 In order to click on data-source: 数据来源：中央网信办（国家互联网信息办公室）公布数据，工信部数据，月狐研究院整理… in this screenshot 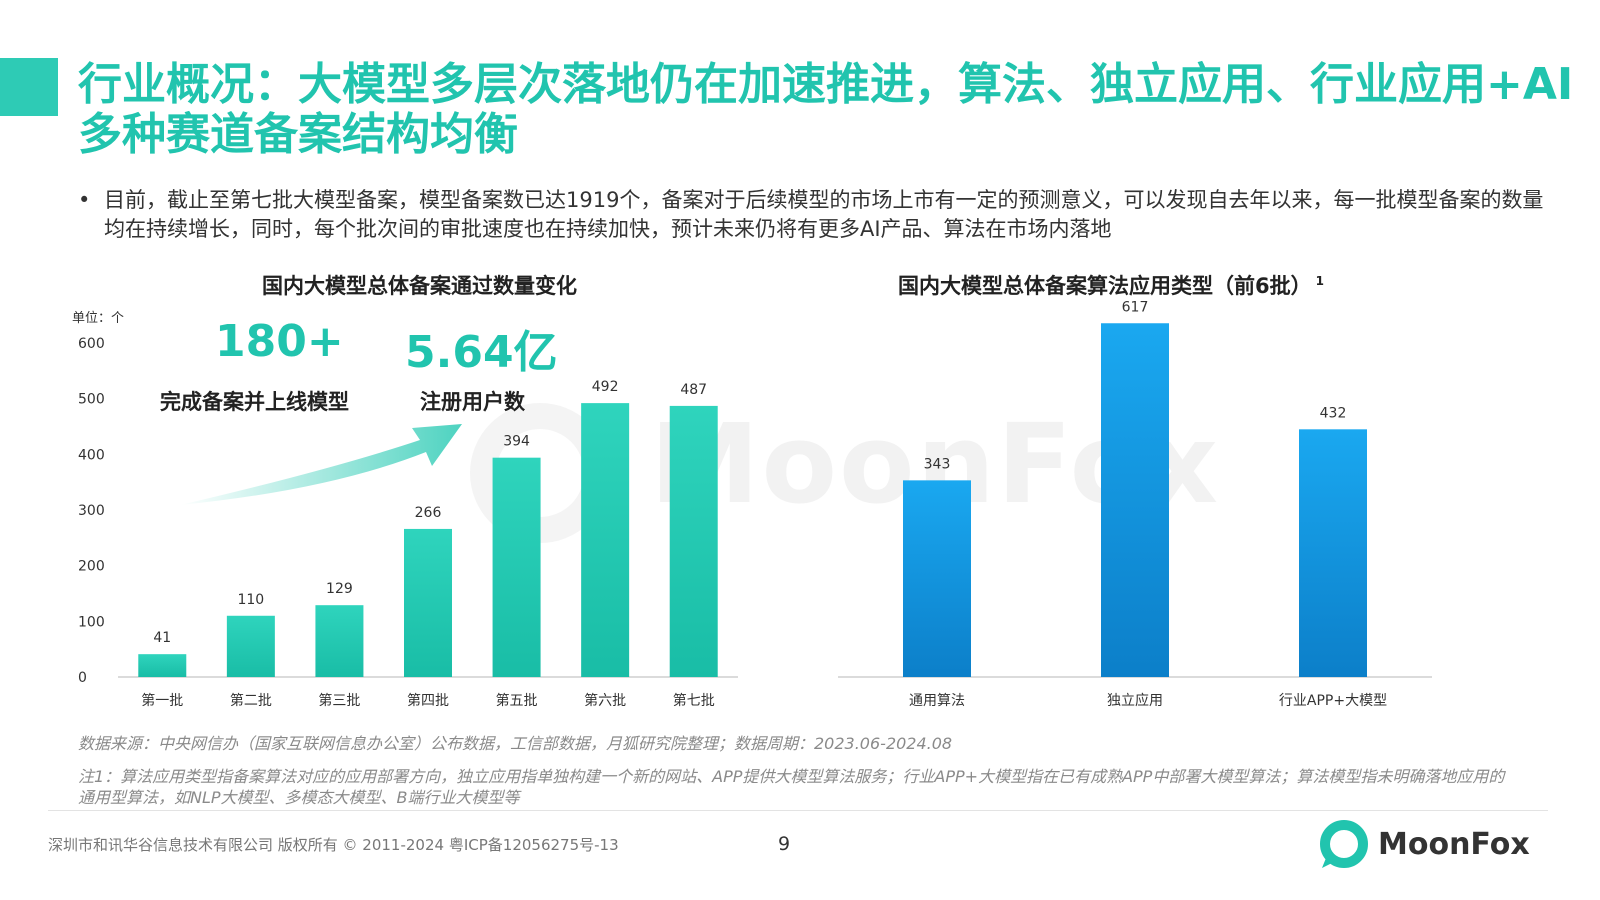, I will do `click(515, 743)`.